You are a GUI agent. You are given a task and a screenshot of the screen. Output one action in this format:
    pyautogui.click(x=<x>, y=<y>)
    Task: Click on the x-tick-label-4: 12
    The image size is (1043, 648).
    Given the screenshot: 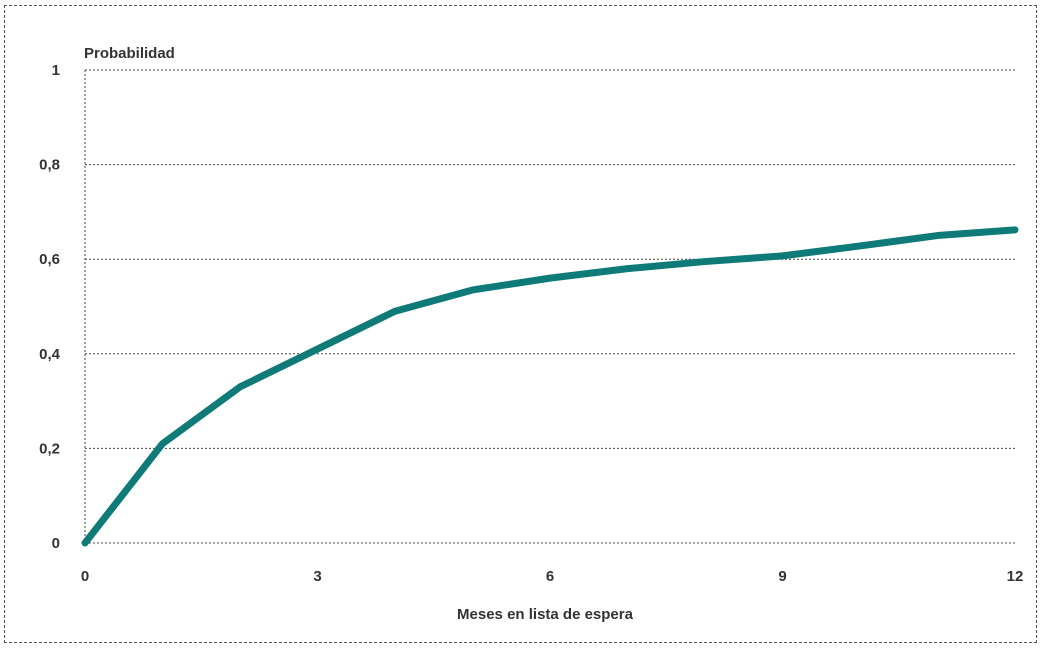 What is the action you would take?
    pyautogui.click(x=1015, y=576)
    